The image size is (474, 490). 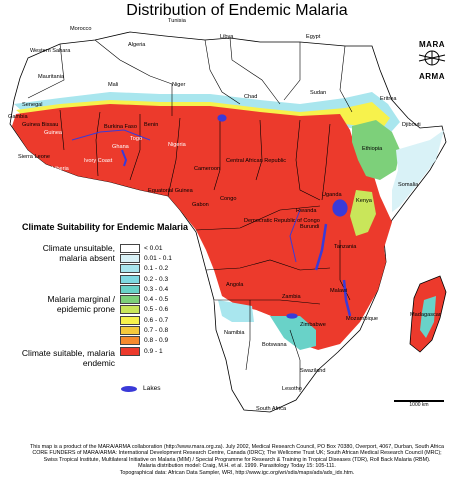 I want to click on legend-class-row: 0.6 - 0.7, so click(x=146, y=320).